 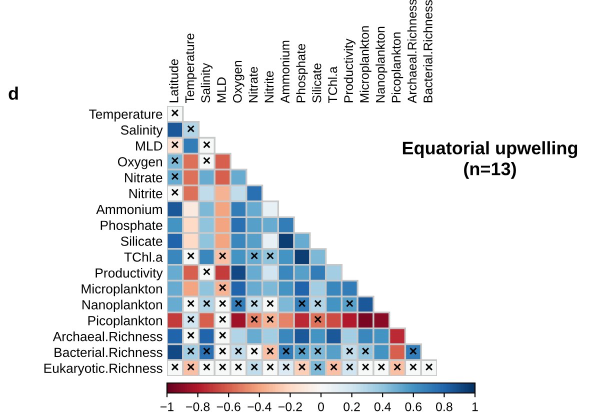 I want to click on x-tick-label: Bacterial.Richness, so click(x=427, y=51).